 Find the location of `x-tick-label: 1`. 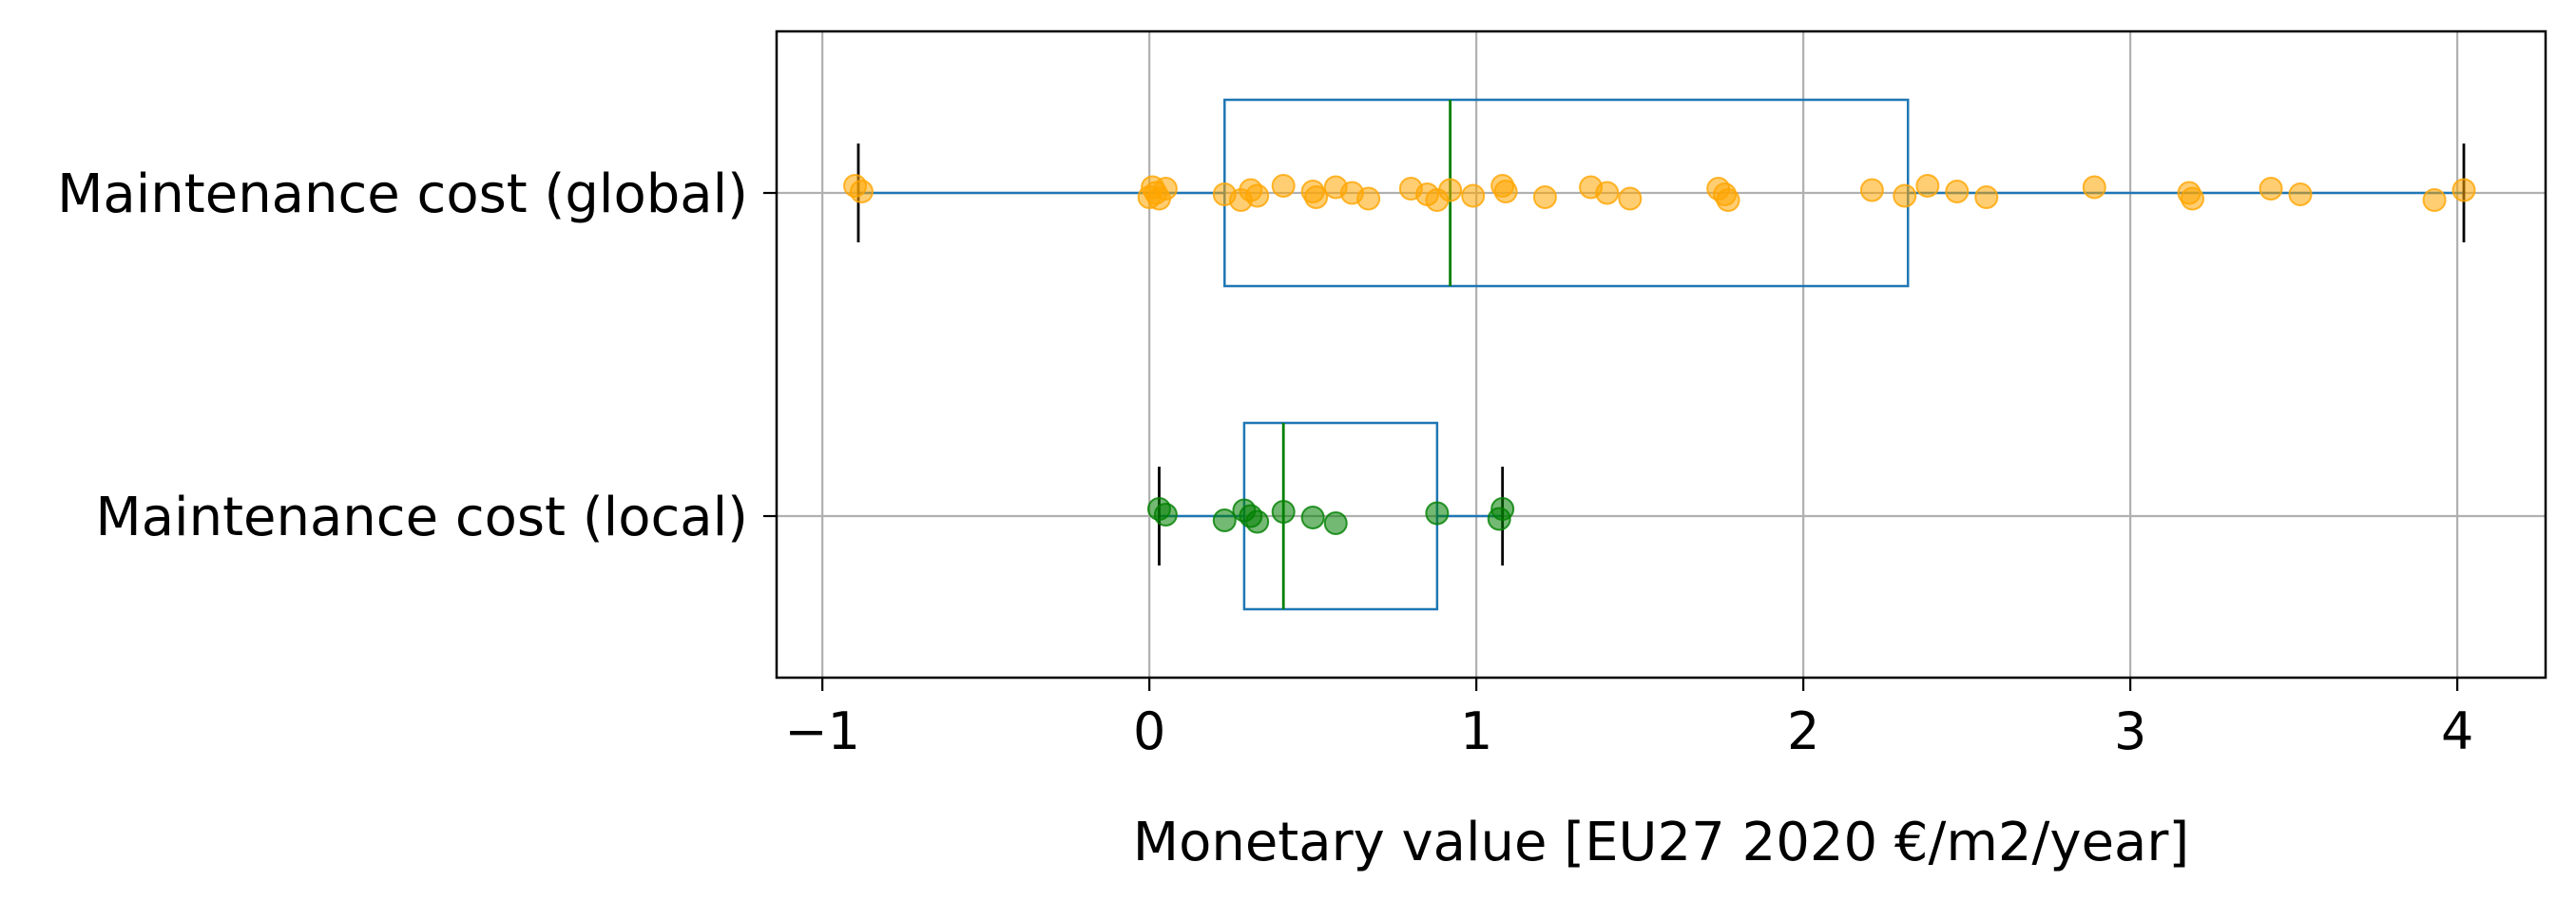

x-tick-label: 1 is located at coordinates (1476, 731).